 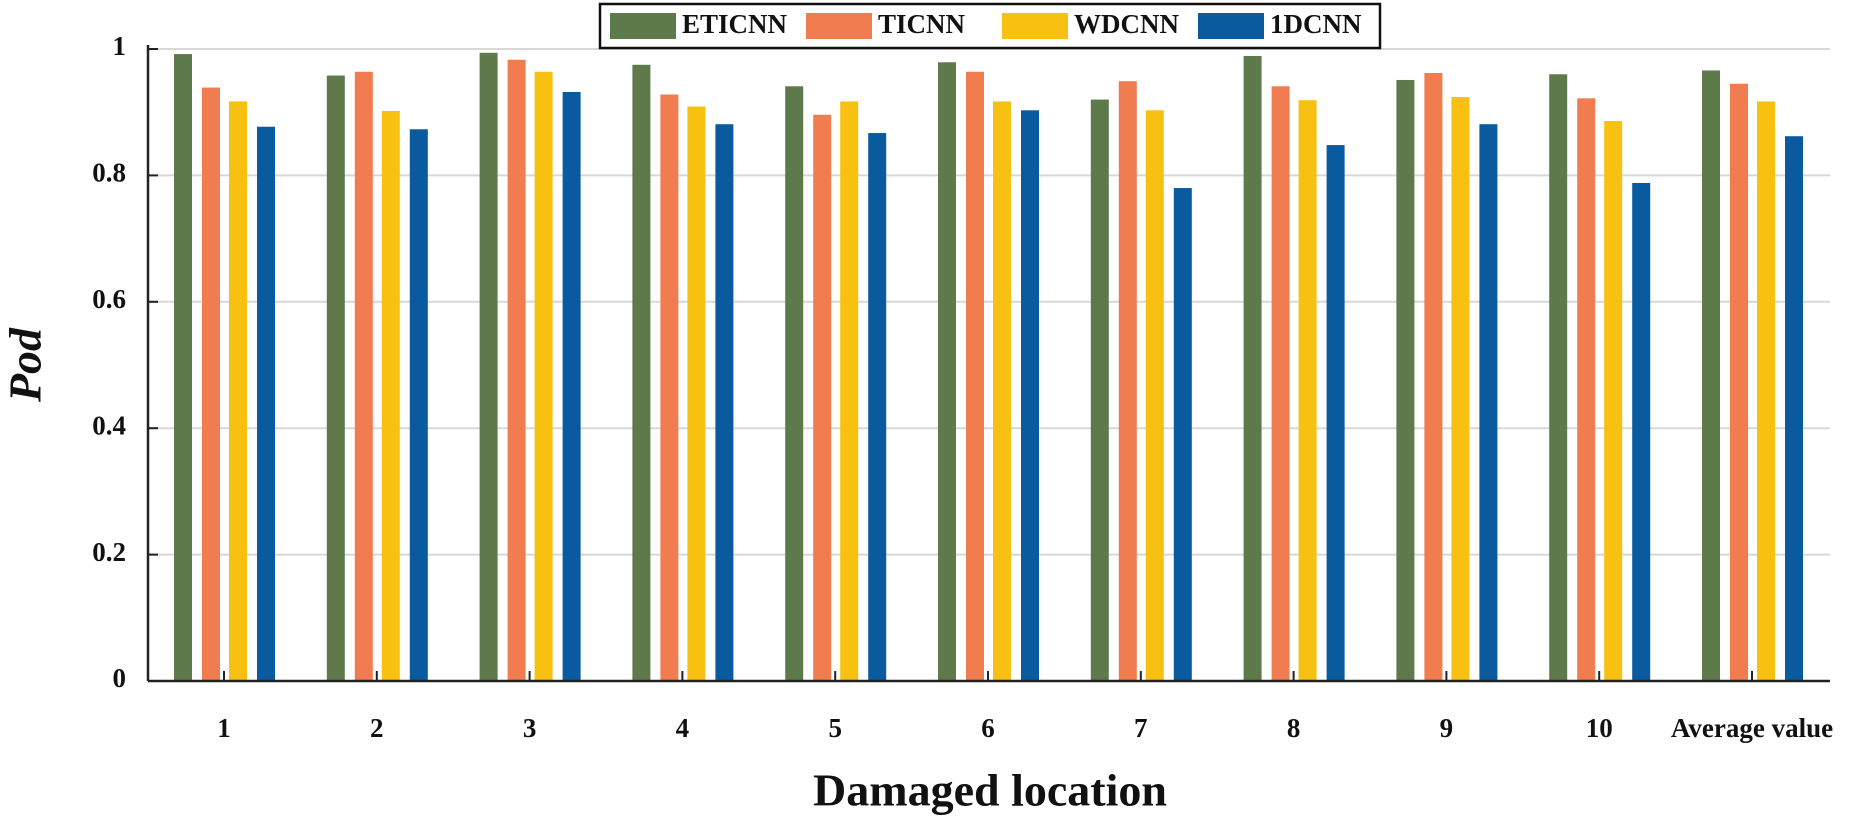 I want to click on x-axis-label: Damaged location, so click(x=990, y=790).